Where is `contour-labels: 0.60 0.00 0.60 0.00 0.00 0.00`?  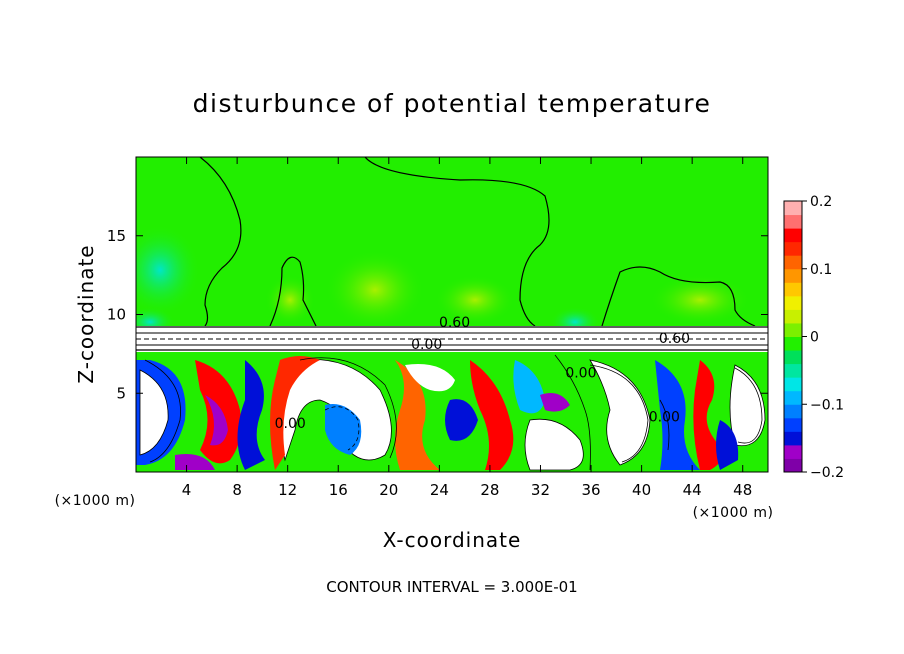
contour-labels: 0.60 0.00 0.60 0.00 0.00 0.00 is located at coordinates (482, 373).